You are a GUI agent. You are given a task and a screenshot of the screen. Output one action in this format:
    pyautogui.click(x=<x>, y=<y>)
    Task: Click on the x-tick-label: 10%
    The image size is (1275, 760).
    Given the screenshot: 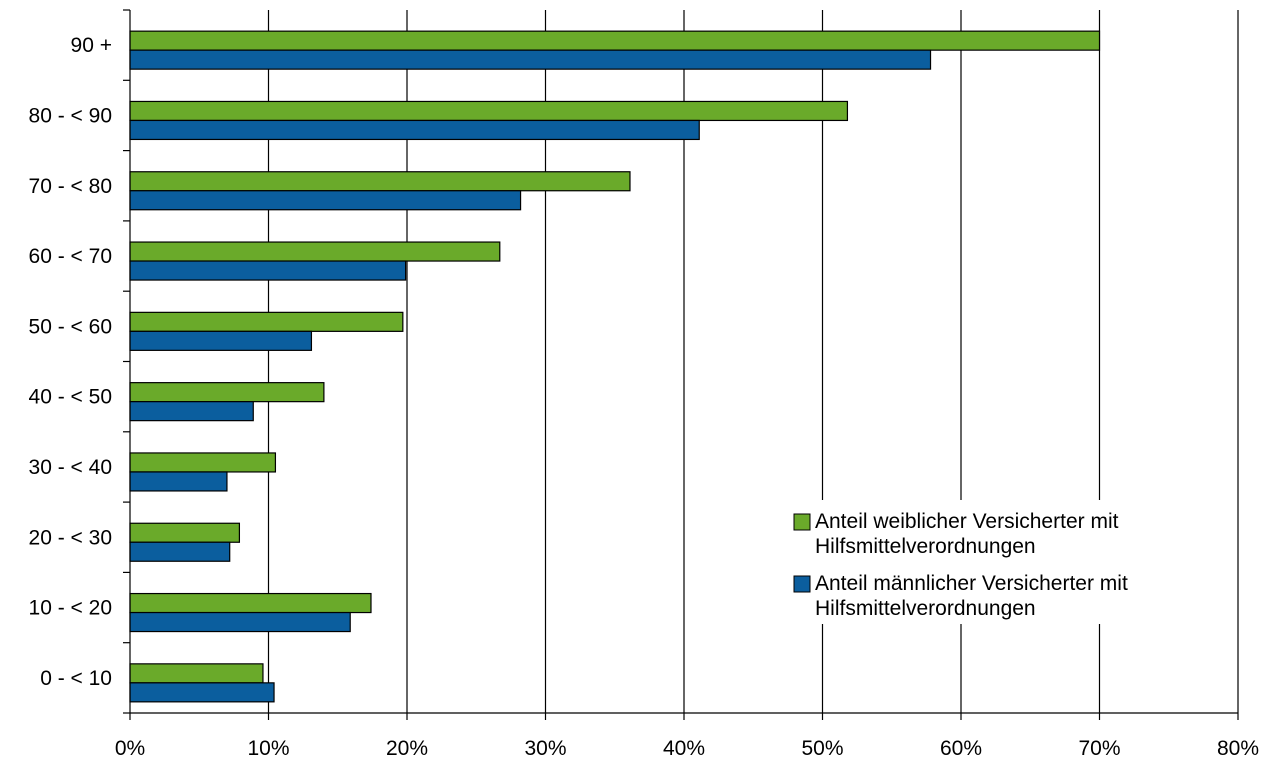 What is the action you would take?
    pyautogui.click(x=268, y=748)
    